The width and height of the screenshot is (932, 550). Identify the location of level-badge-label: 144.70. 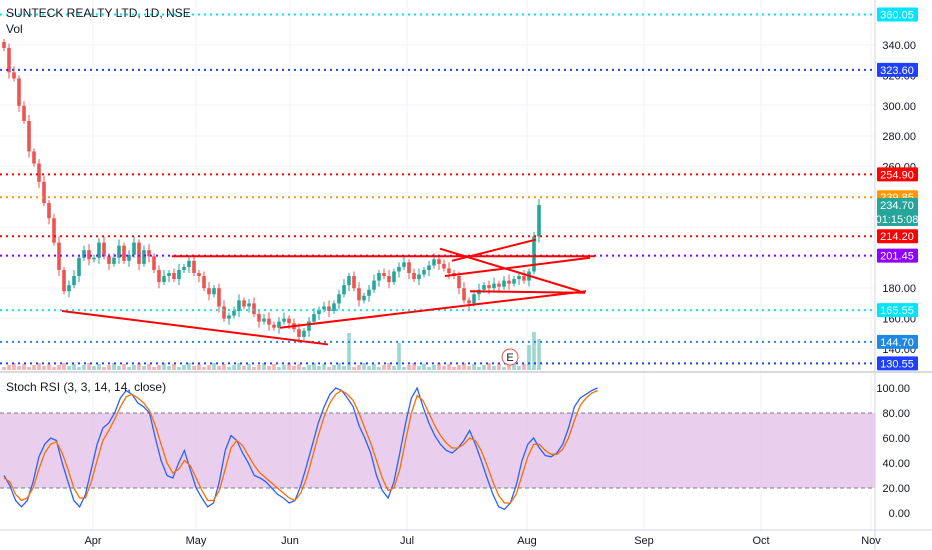
(897, 343).